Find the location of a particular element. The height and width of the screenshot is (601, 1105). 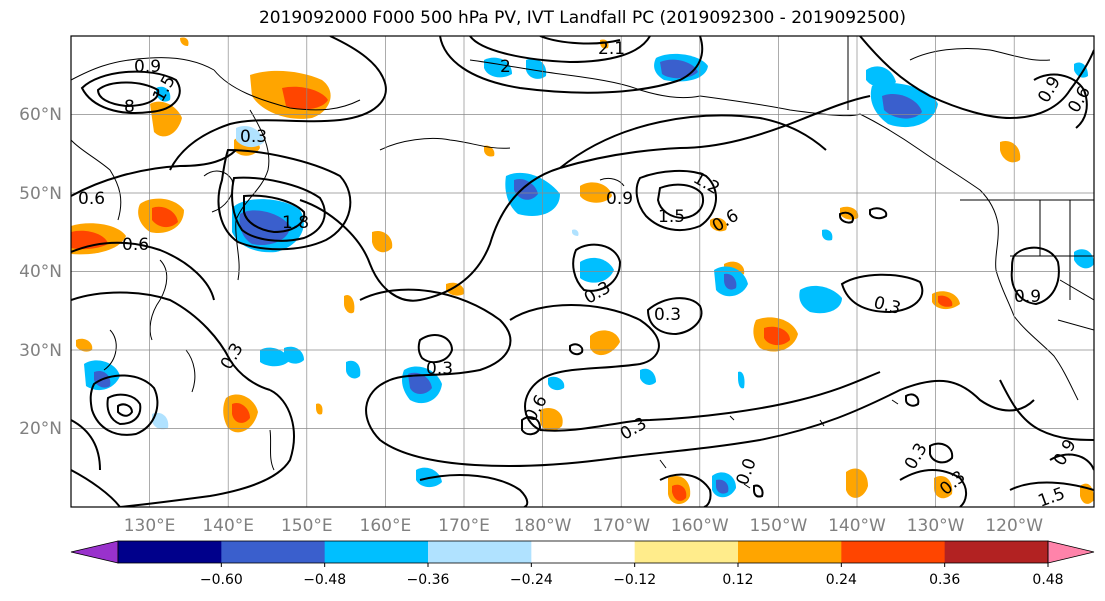

colorbar-tick-label: 0.24 is located at coordinates (841, 580).